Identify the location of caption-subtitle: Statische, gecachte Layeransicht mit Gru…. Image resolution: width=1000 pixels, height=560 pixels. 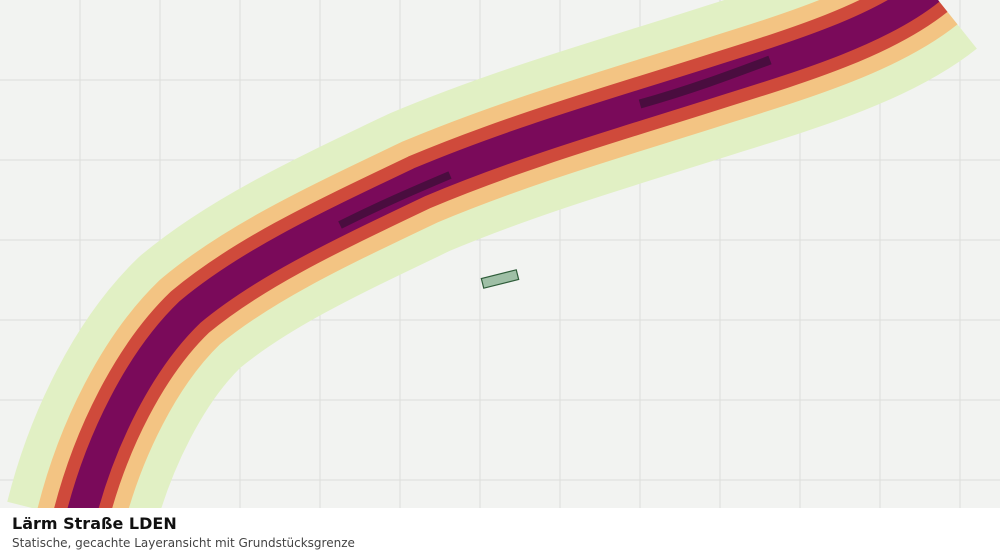
(183, 543).